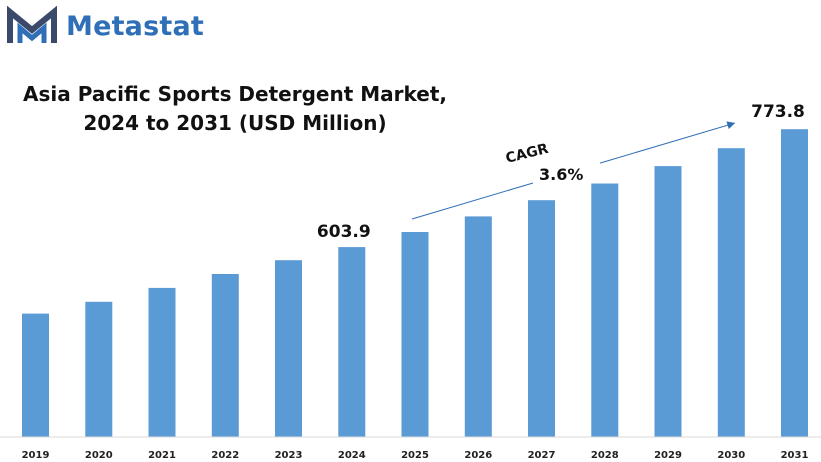  Describe the element at coordinates (794, 283) in the screenshot. I see `bar-2031` at that location.